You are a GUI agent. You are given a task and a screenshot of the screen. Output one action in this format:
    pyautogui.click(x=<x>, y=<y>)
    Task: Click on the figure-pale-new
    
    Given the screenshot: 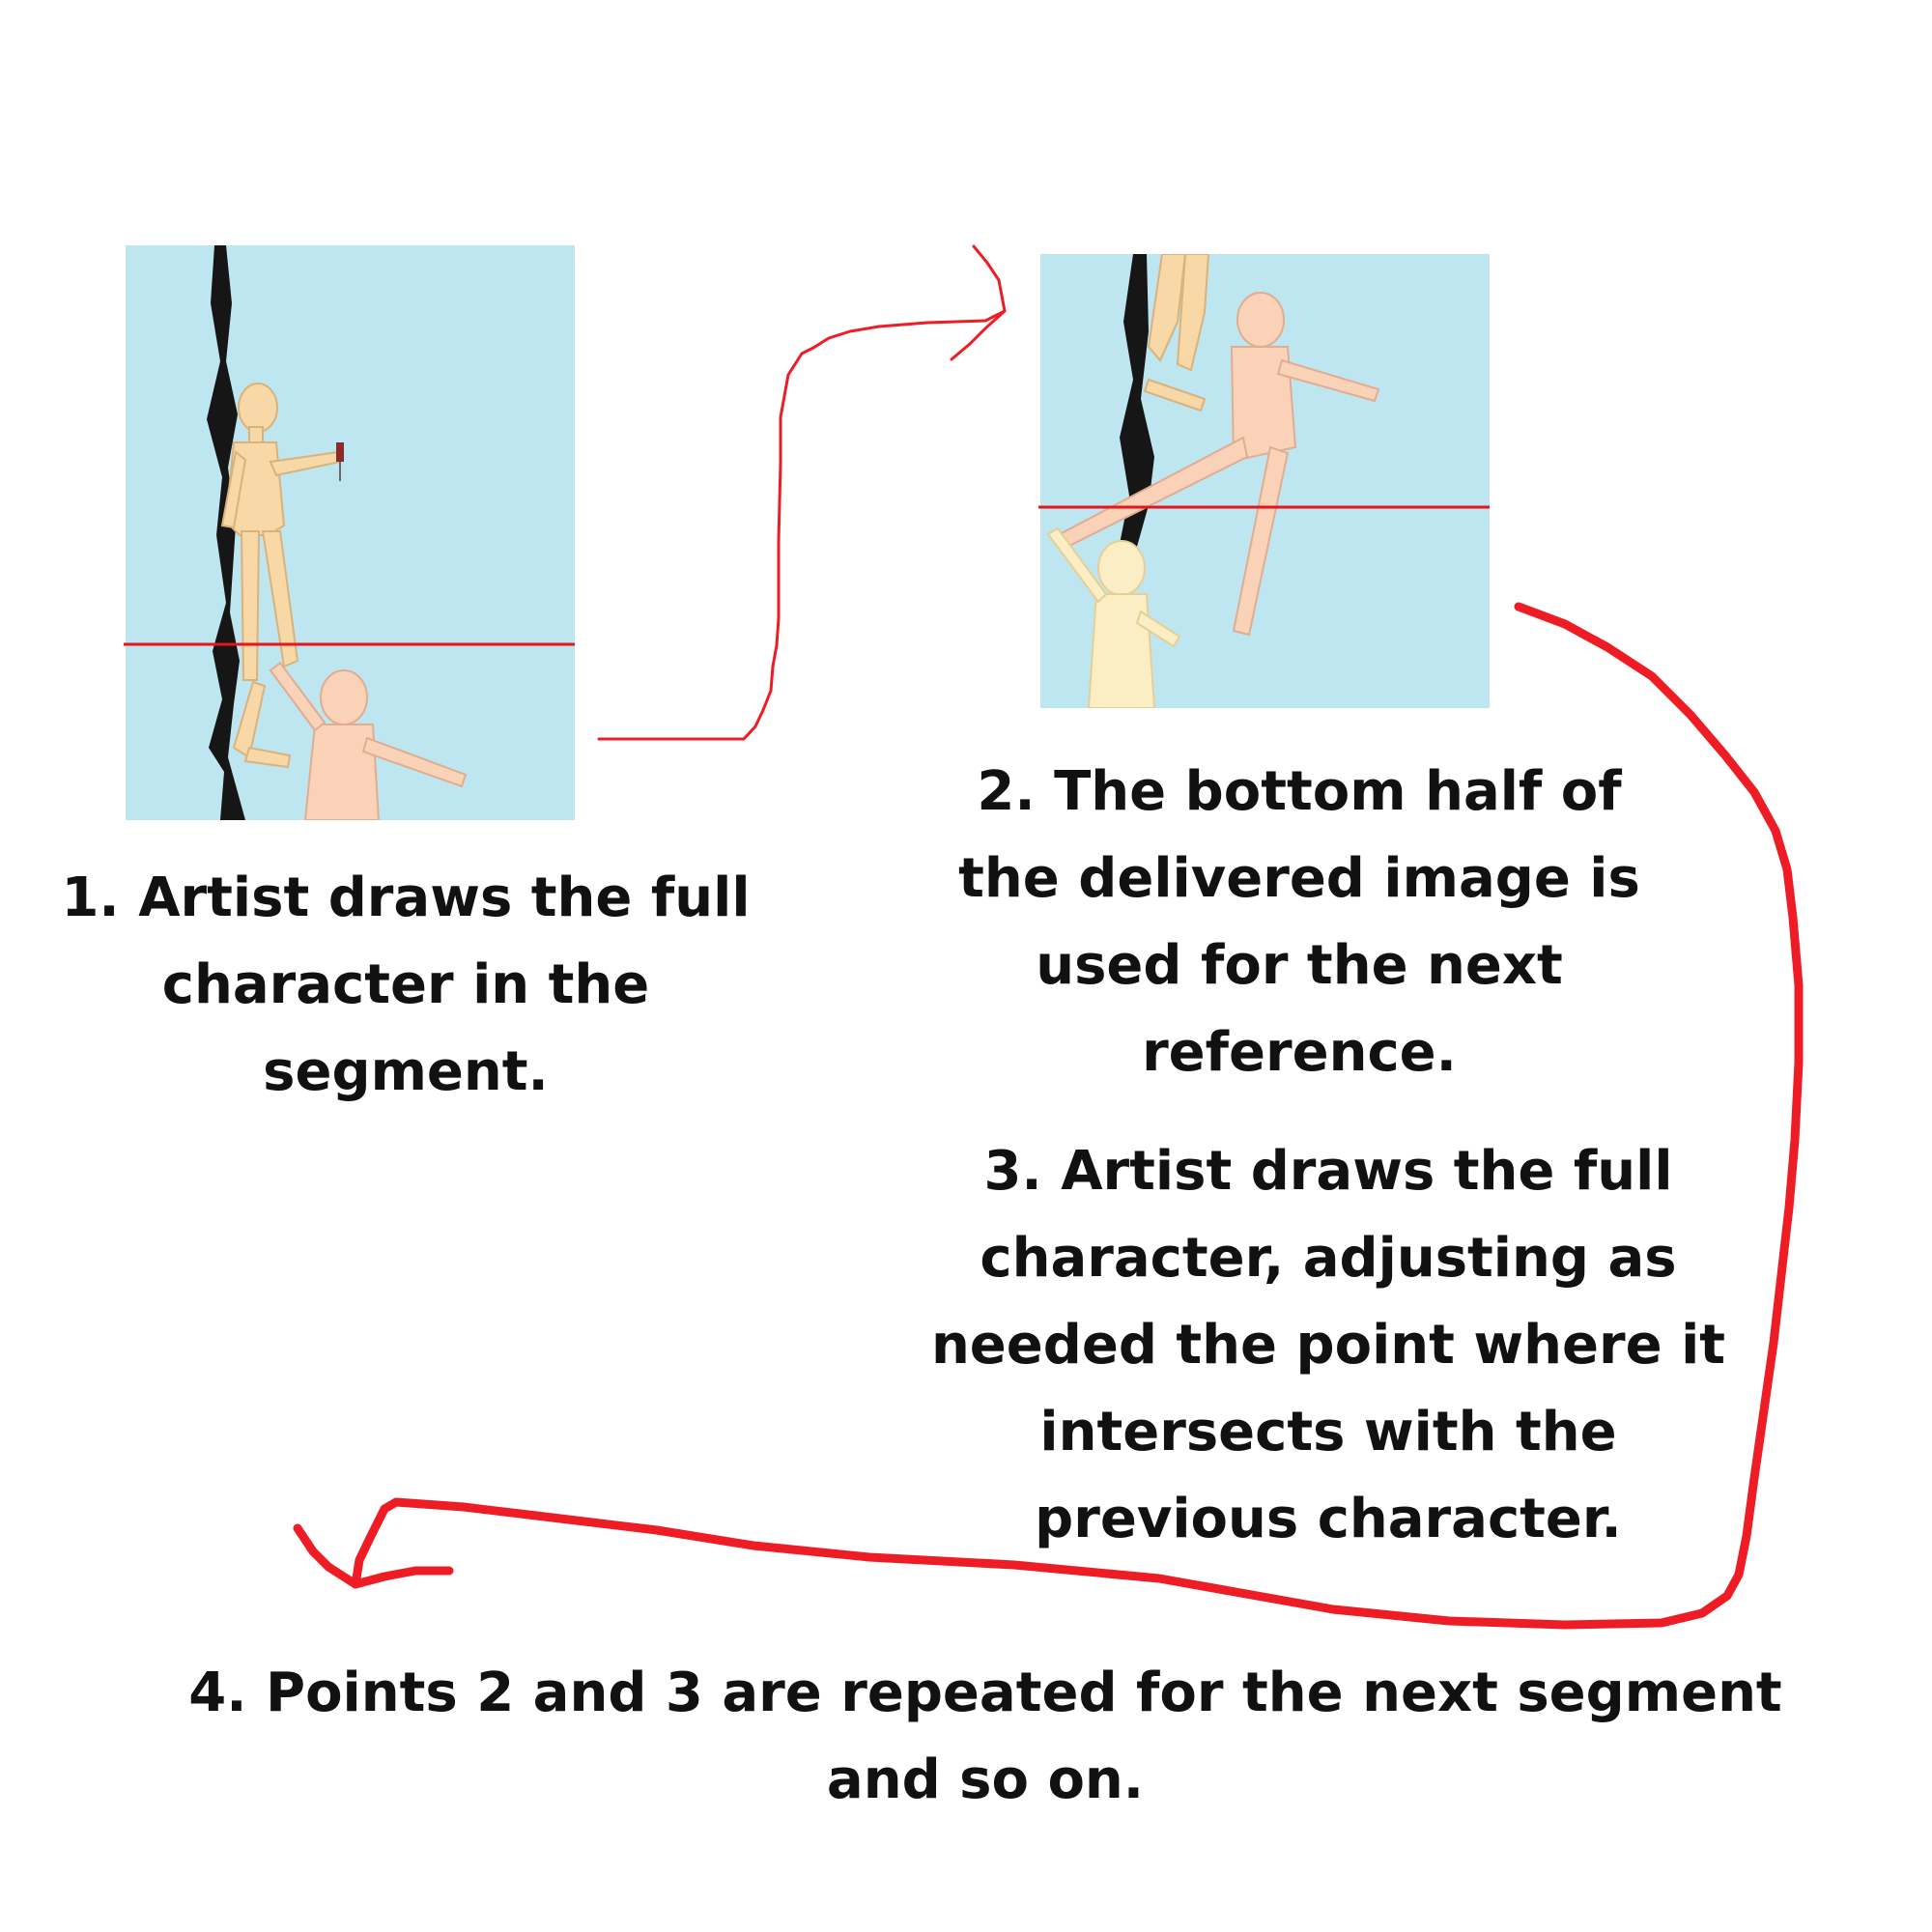 What is the action you would take?
    pyautogui.click(x=1113, y=617)
    